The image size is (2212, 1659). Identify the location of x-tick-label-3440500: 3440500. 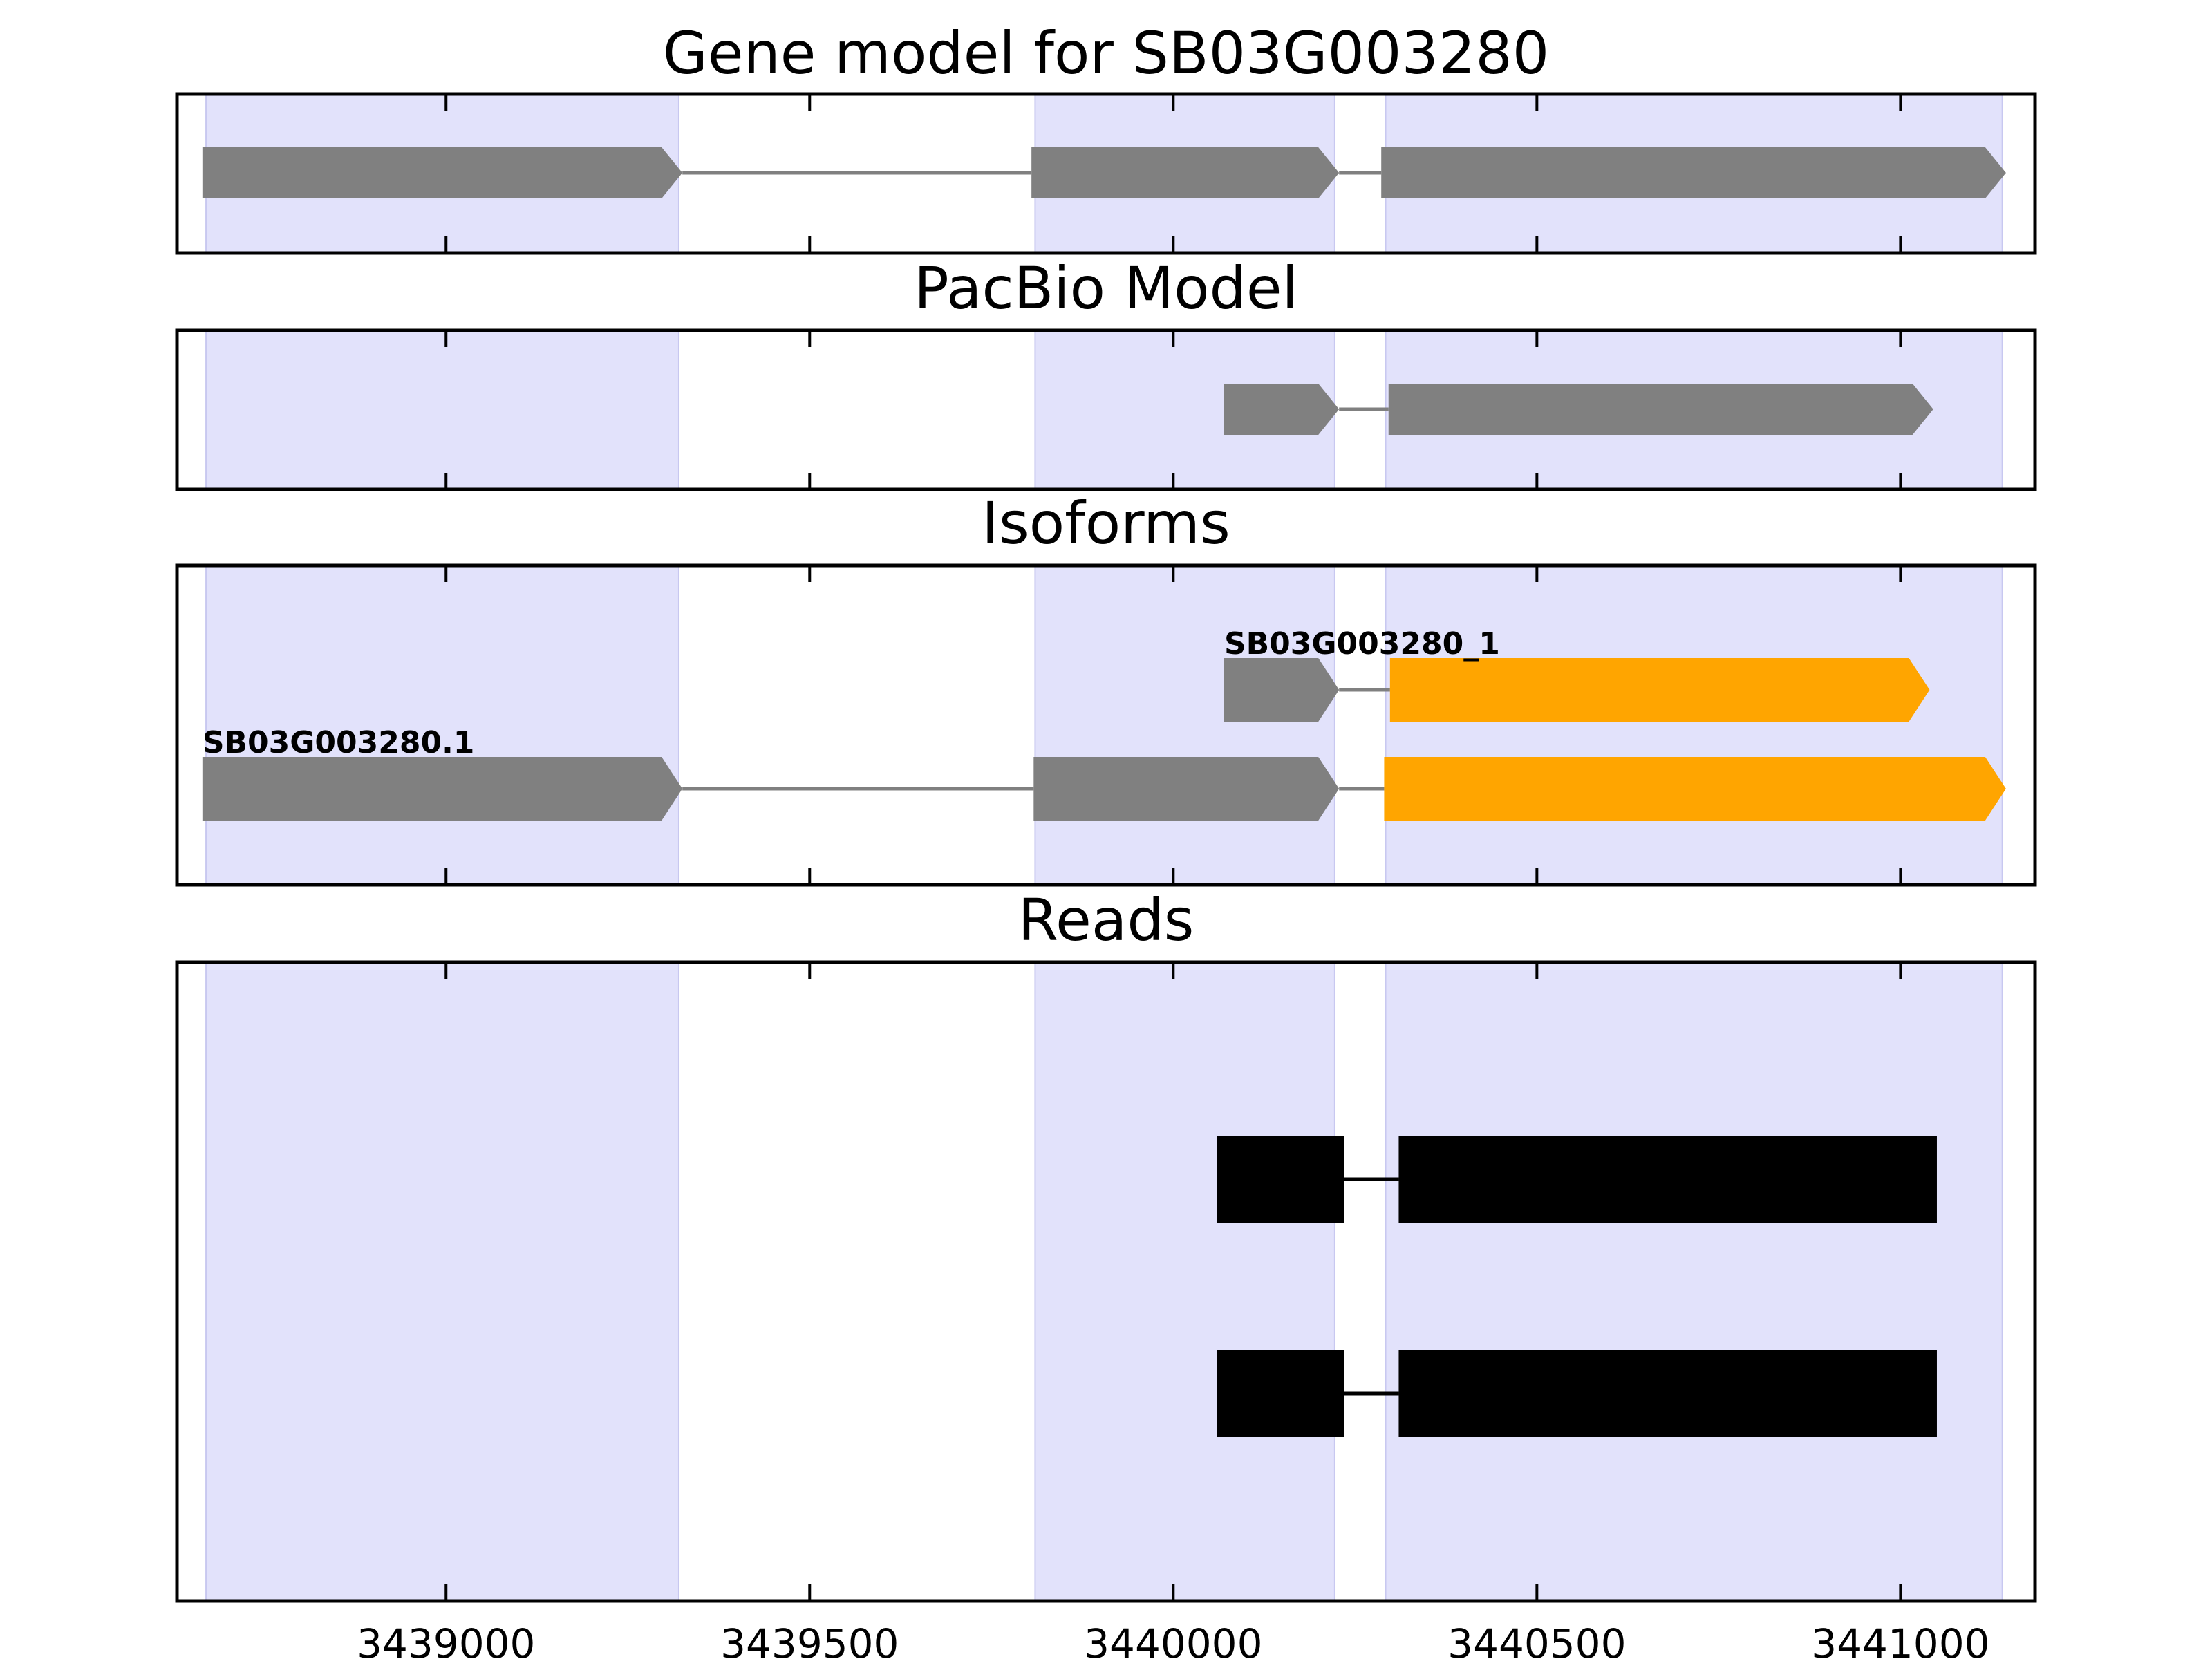
(1536, 1639).